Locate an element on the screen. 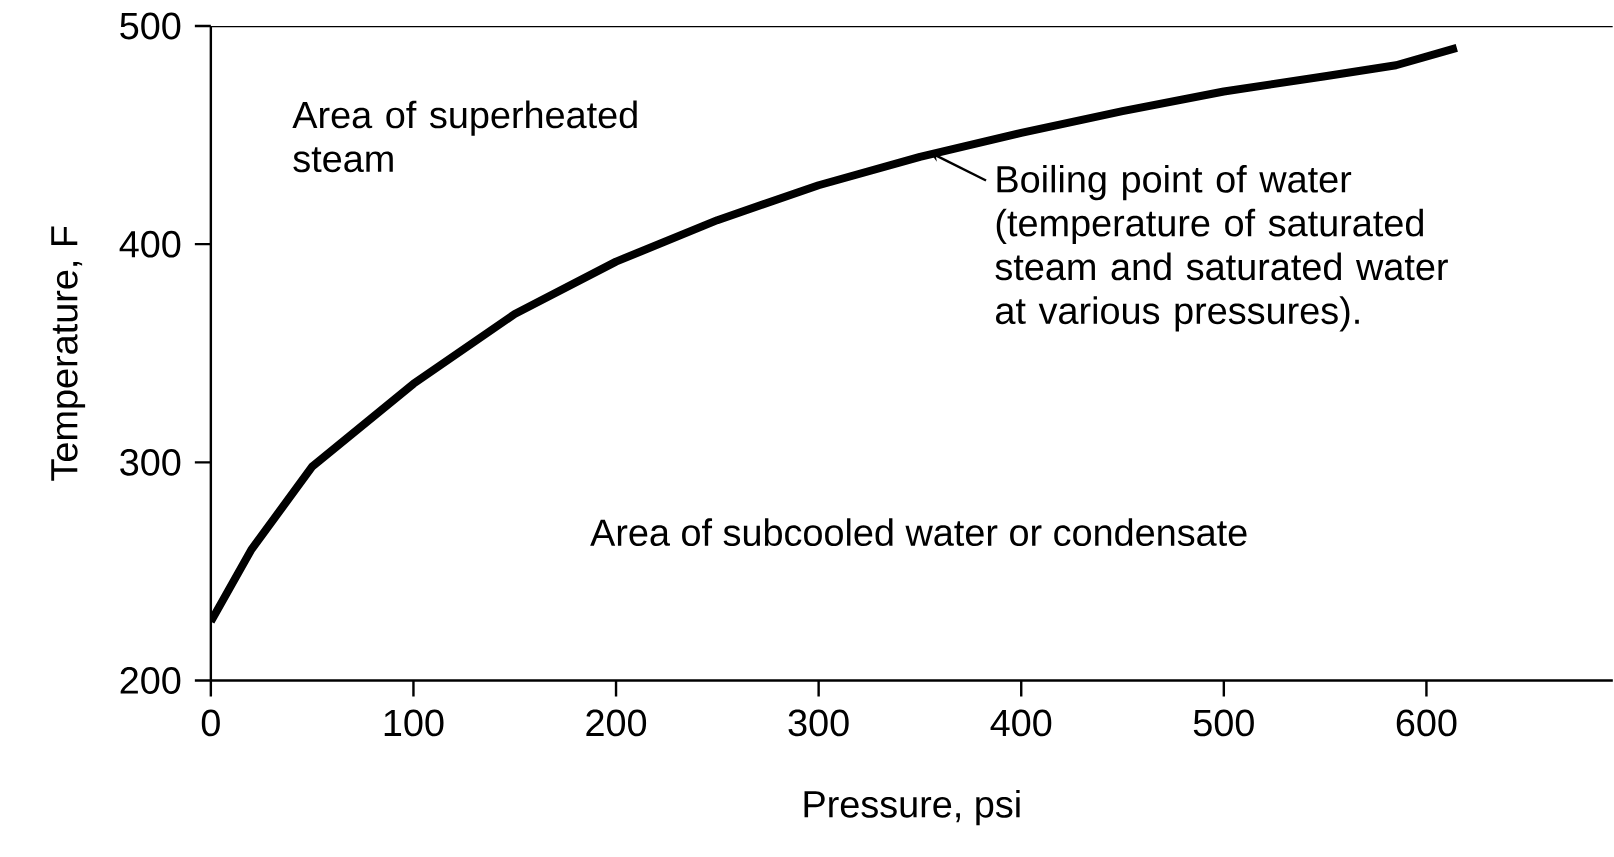 The height and width of the screenshot is (857, 1614). x-axis-title: Pressure, psi is located at coordinates (912, 807).